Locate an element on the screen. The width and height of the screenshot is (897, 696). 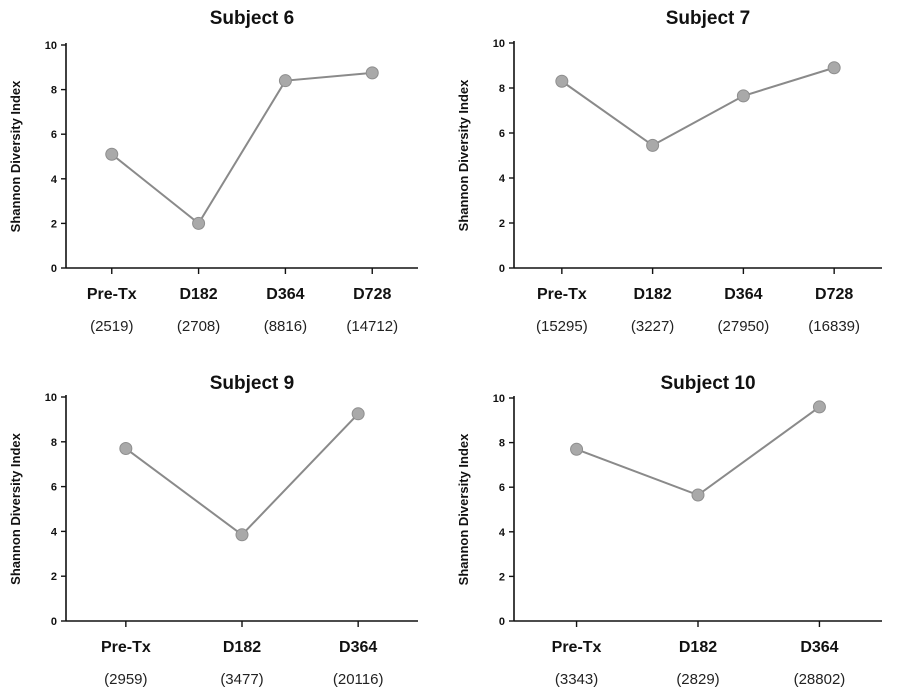
chart-title: Subject 7 is located at coordinates (708, 18).